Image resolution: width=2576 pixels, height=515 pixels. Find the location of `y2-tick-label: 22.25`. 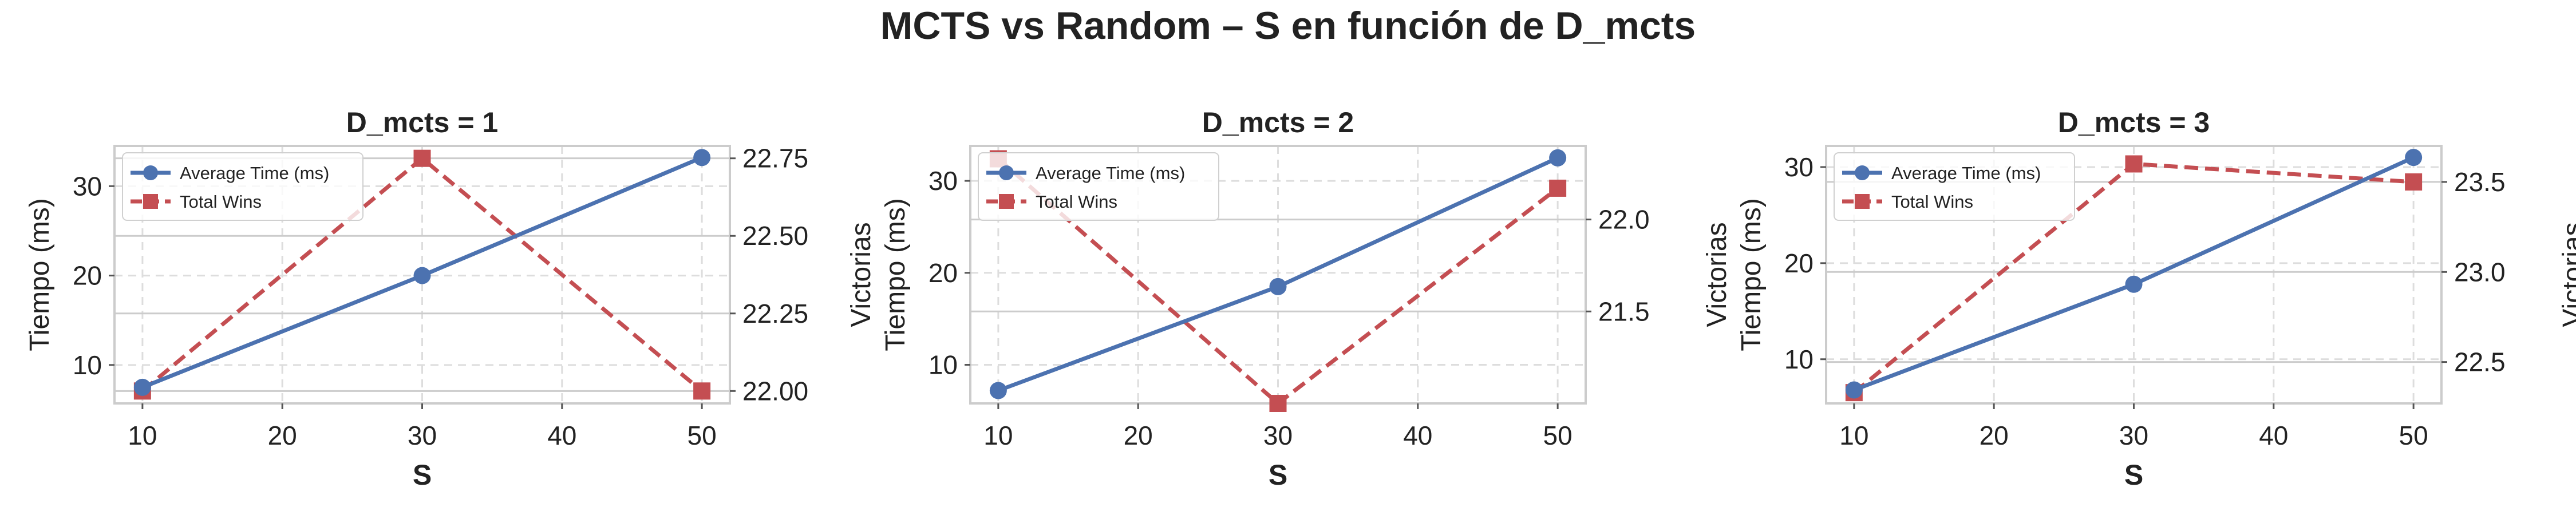

y2-tick-label: 22.25 is located at coordinates (775, 313).